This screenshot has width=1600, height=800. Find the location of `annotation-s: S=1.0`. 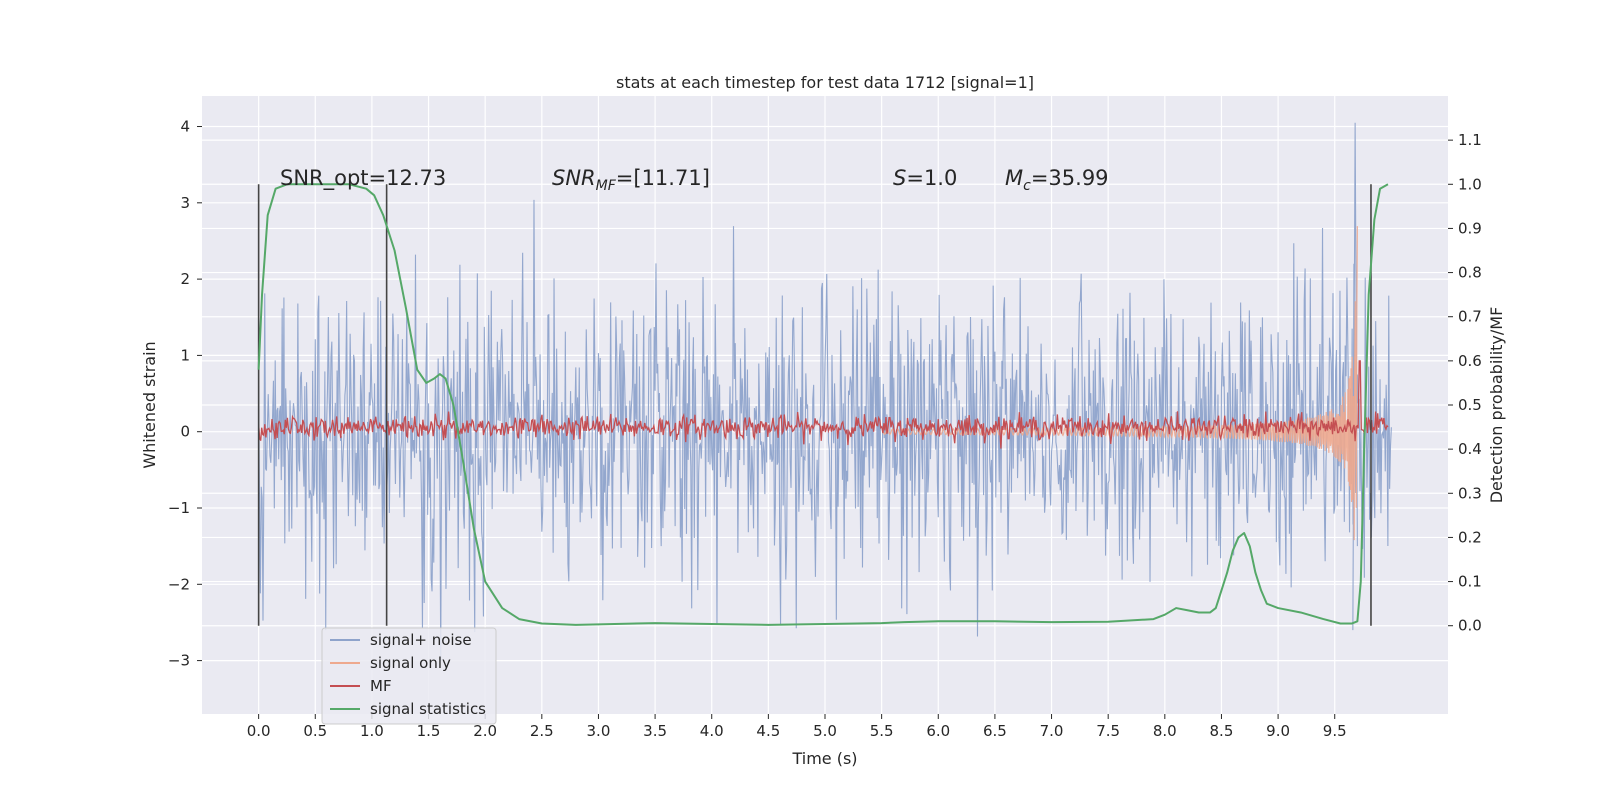

annotation-s: S=1.0 is located at coordinates (925, 178).